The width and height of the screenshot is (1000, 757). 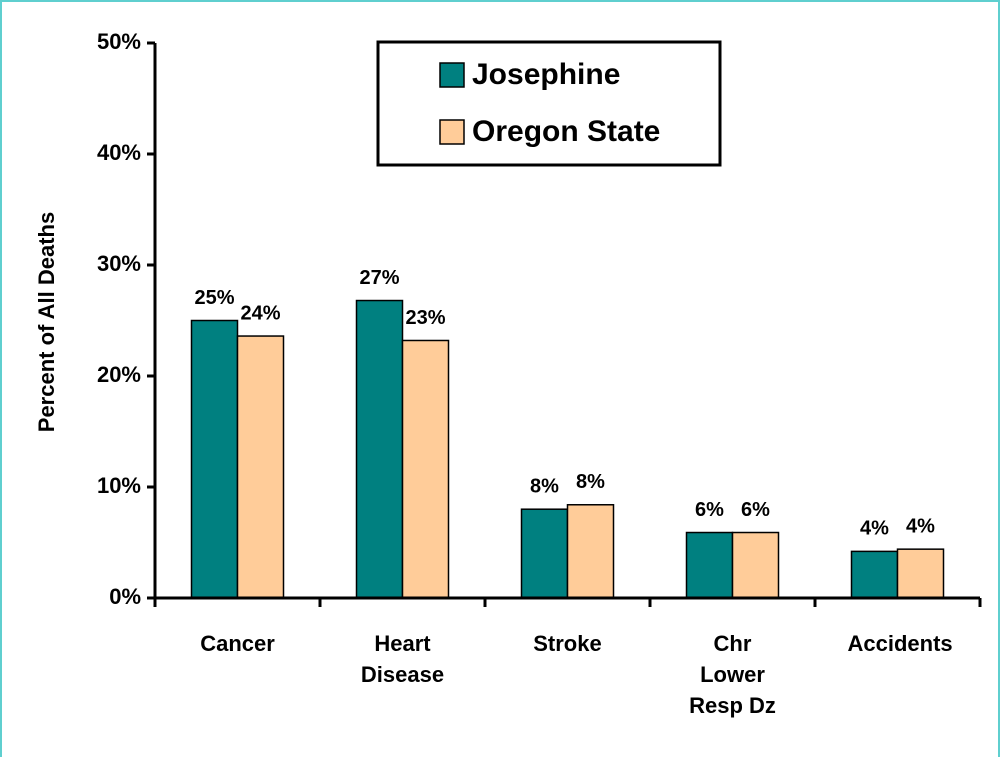 I want to click on x-tick-label-box: Accidents, so click(x=898, y=643).